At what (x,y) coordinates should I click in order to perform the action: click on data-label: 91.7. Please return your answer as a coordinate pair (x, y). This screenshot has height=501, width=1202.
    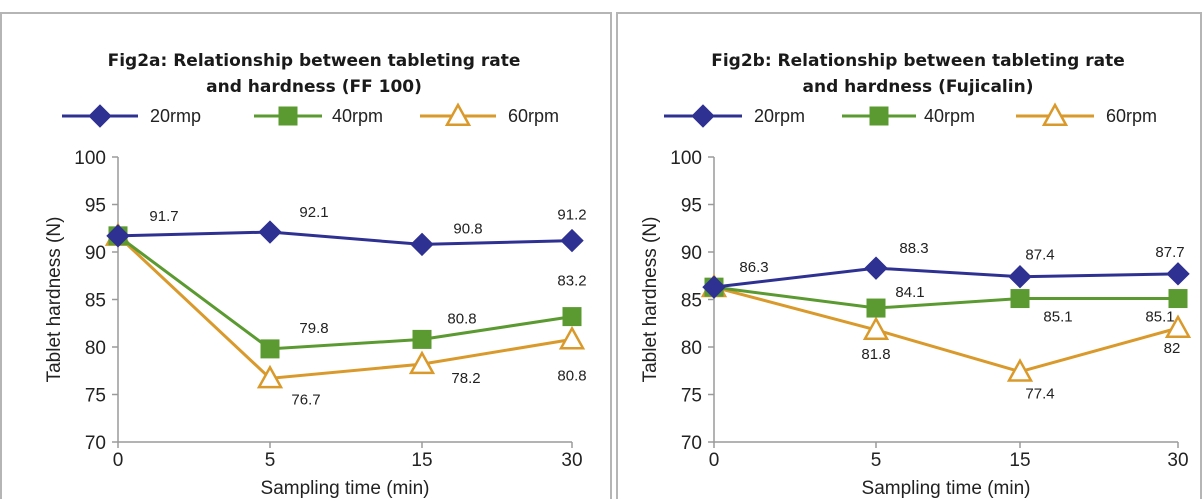
    Looking at the image, I should click on (163, 216).